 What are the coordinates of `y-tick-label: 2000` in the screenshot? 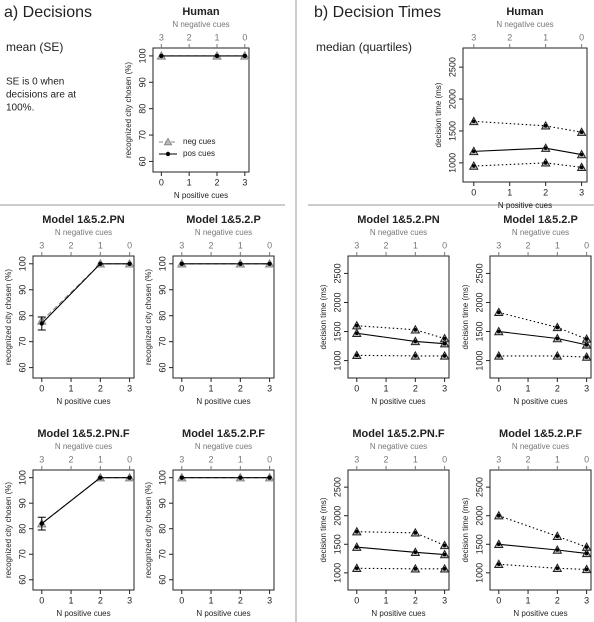 It's located at (479, 516).